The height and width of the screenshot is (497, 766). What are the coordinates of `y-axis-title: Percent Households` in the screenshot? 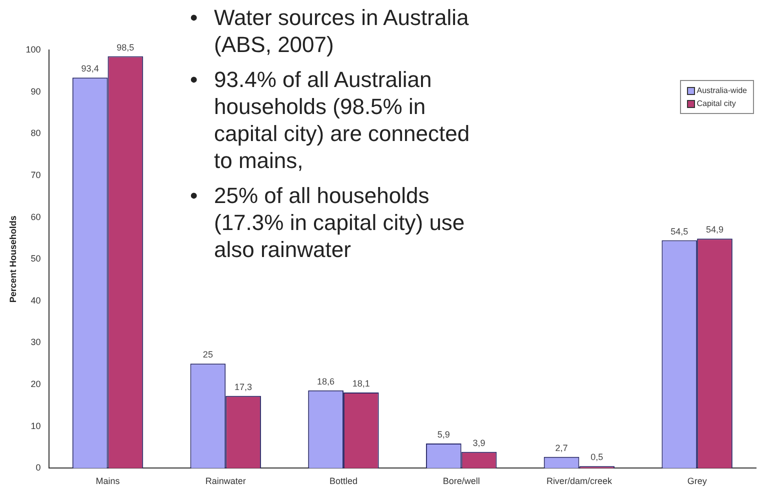 It's located at (13, 259).